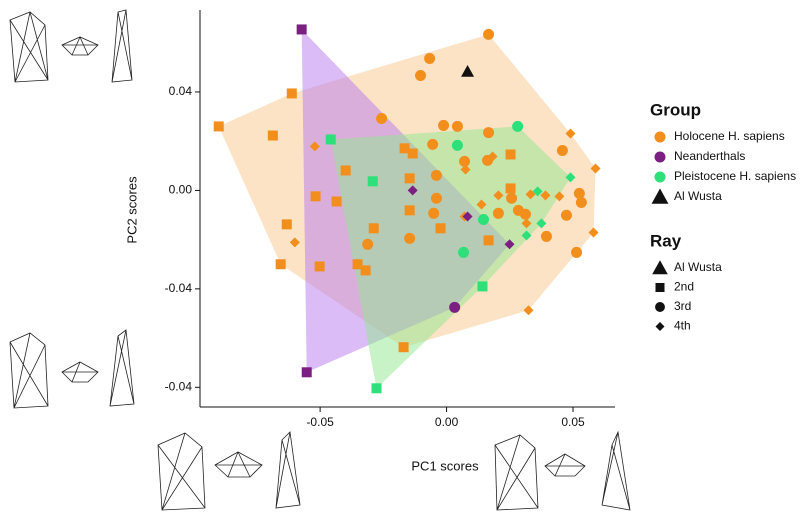  I want to click on y-axis-label: PC2 scores, so click(131, 210).